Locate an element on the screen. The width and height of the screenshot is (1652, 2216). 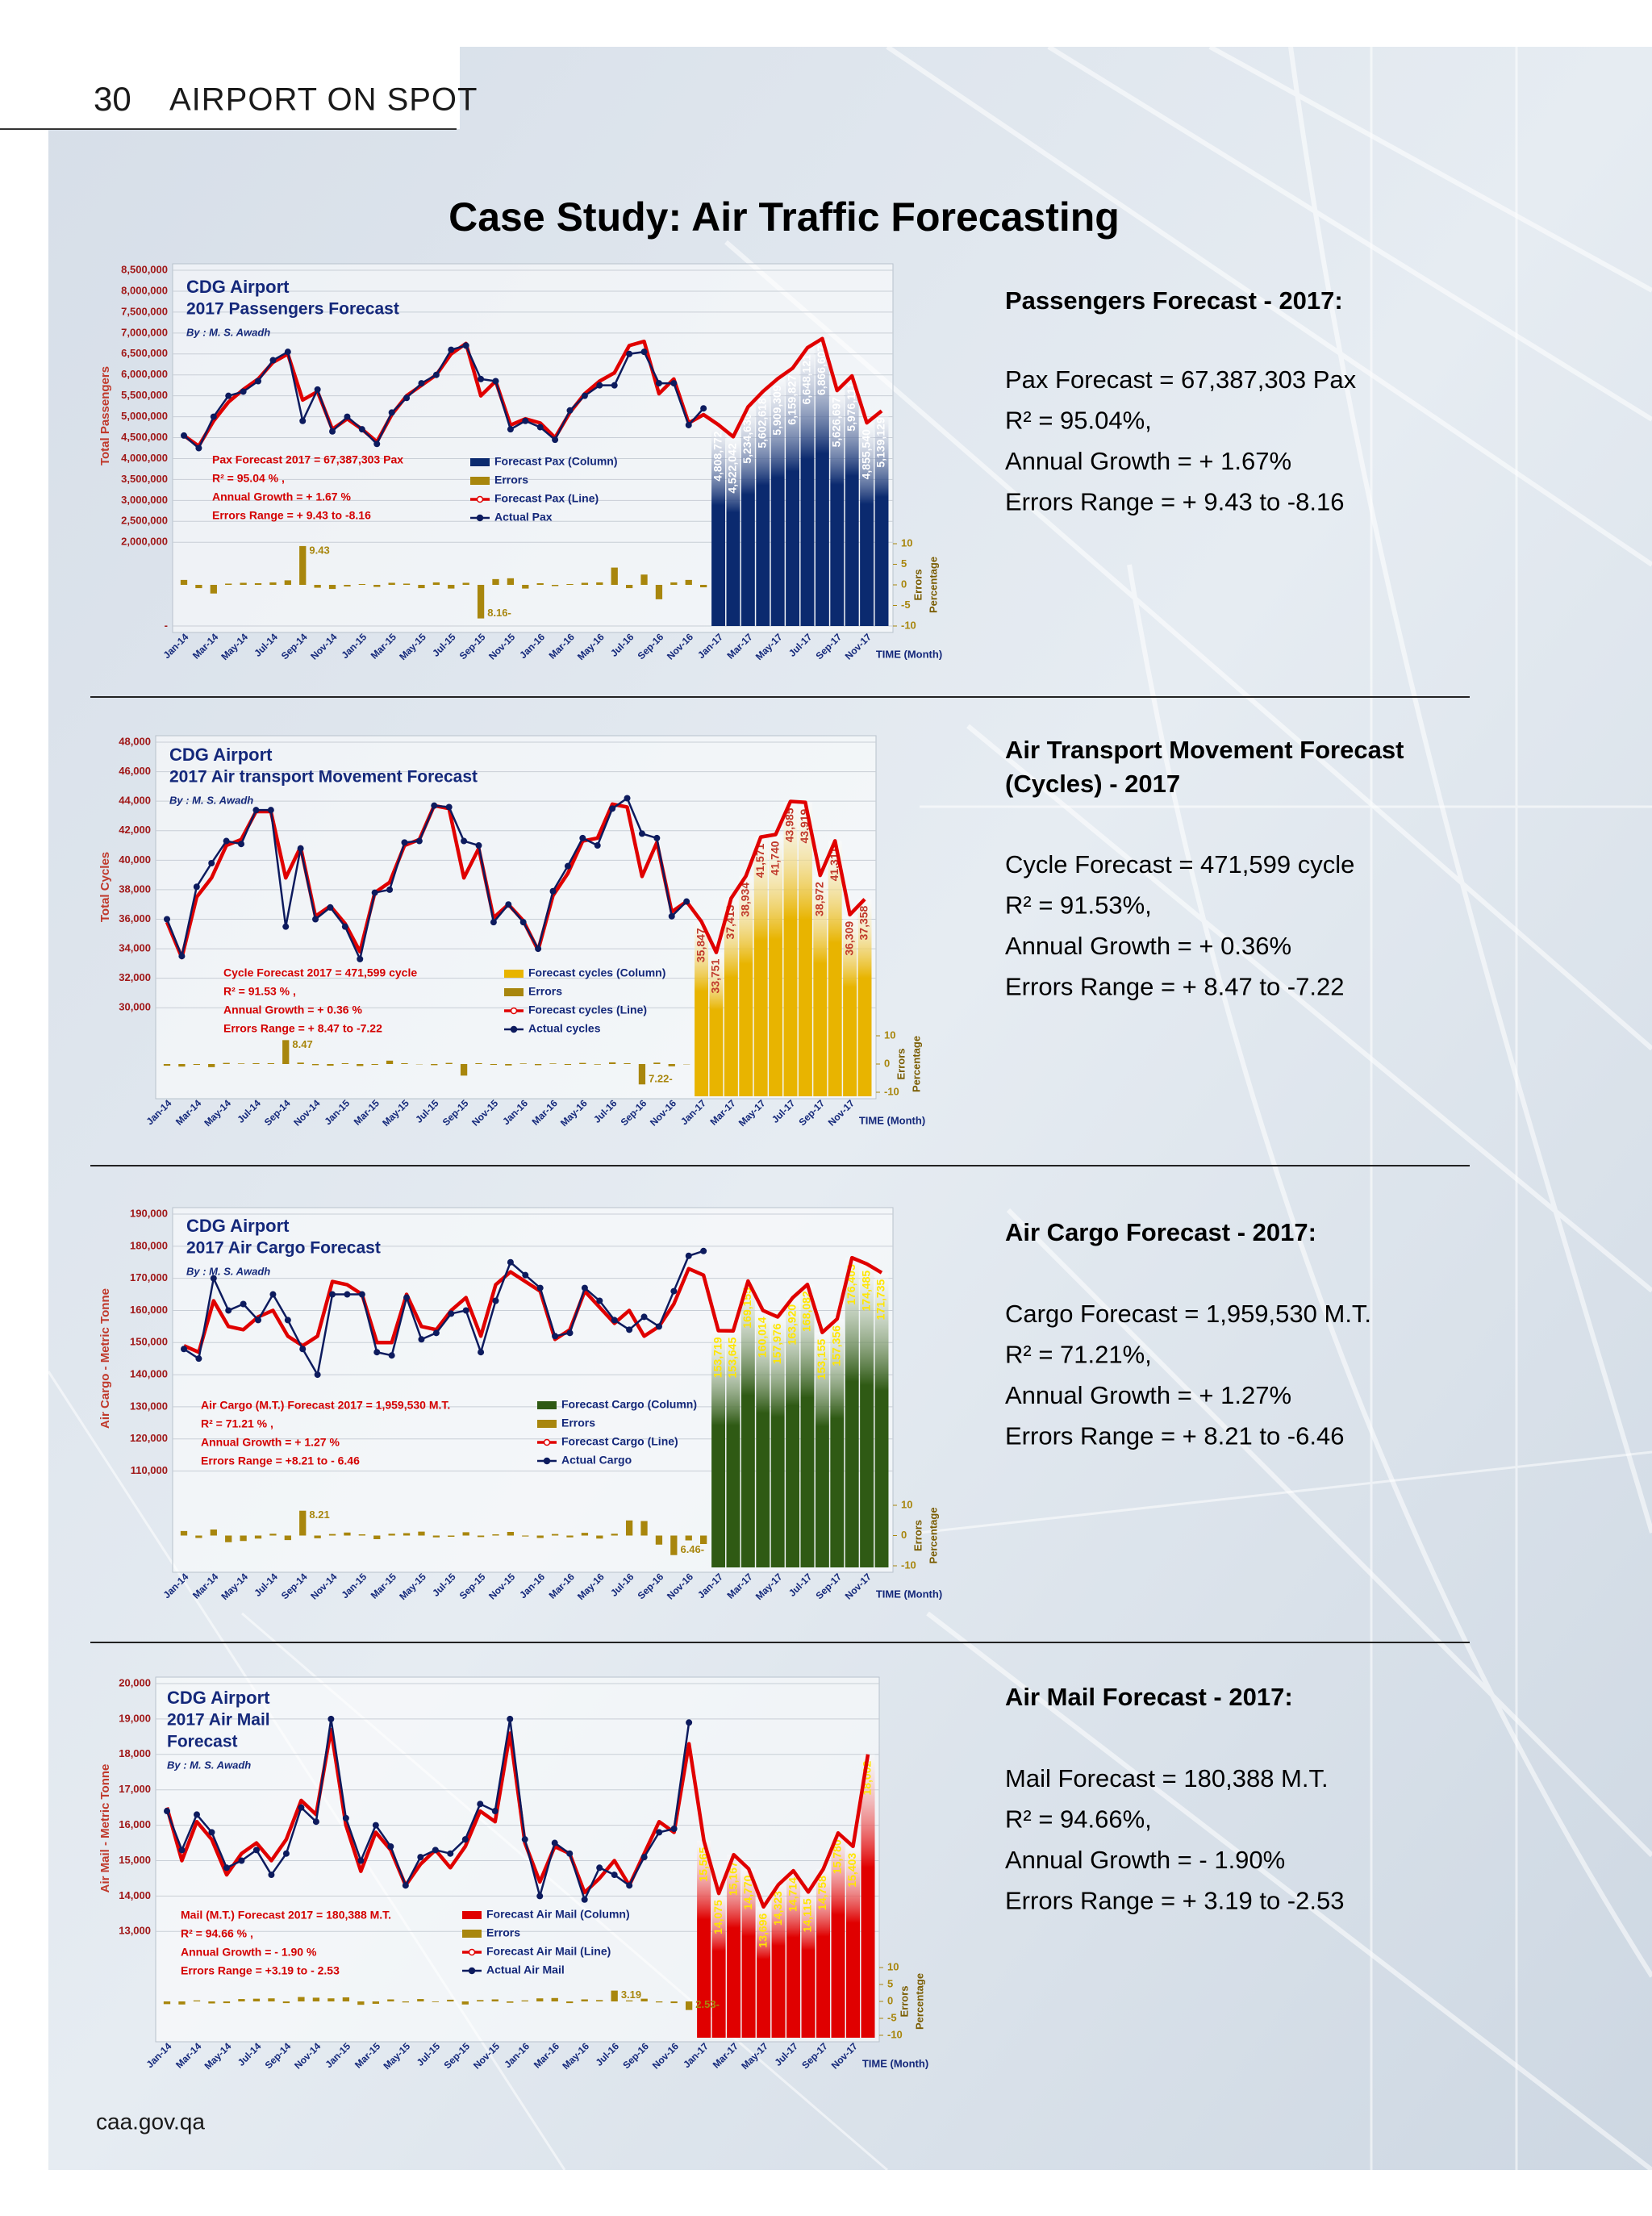
y-tick-label: 120,000 is located at coordinates (149, 1438).